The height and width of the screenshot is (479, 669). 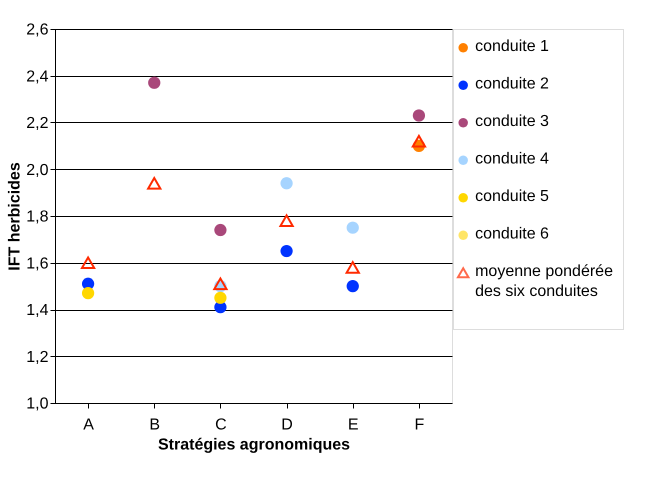 What do you see at coordinates (37, 404) in the screenshot?
I see `y-tick-label: 1,0` at bounding box center [37, 404].